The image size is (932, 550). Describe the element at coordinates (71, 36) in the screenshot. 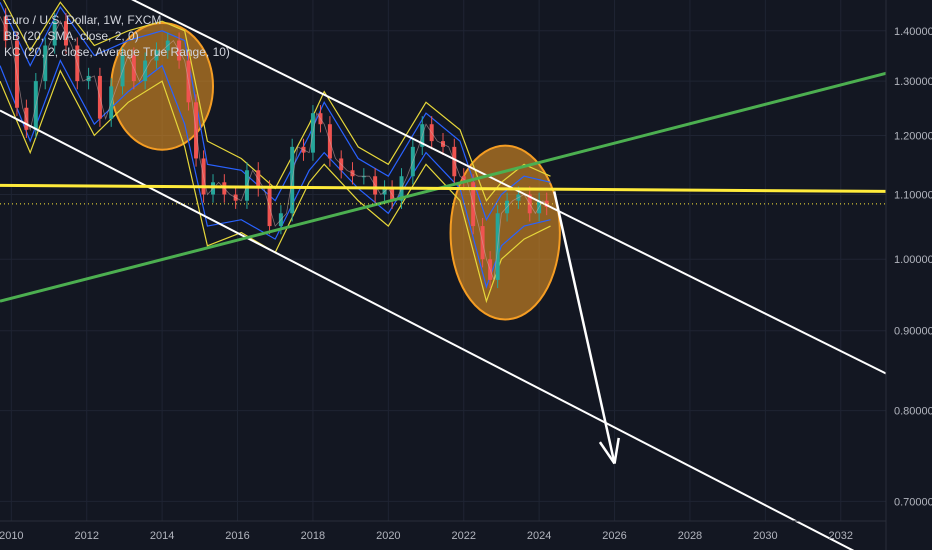

I see `legend-bollinger-bands: BB (20, SMA, close, 2, 0)` at that location.